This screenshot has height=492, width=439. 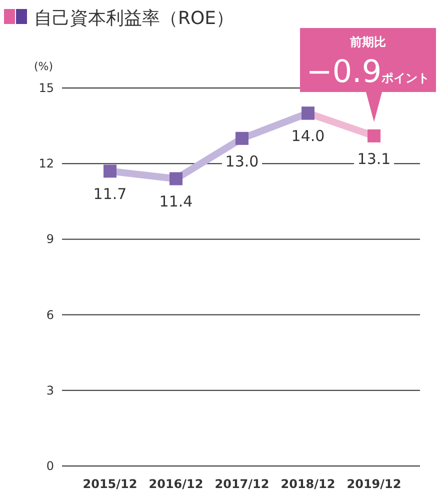 What do you see at coordinates (242, 161) in the screenshot?
I see `data-label: 13.0` at bounding box center [242, 161].